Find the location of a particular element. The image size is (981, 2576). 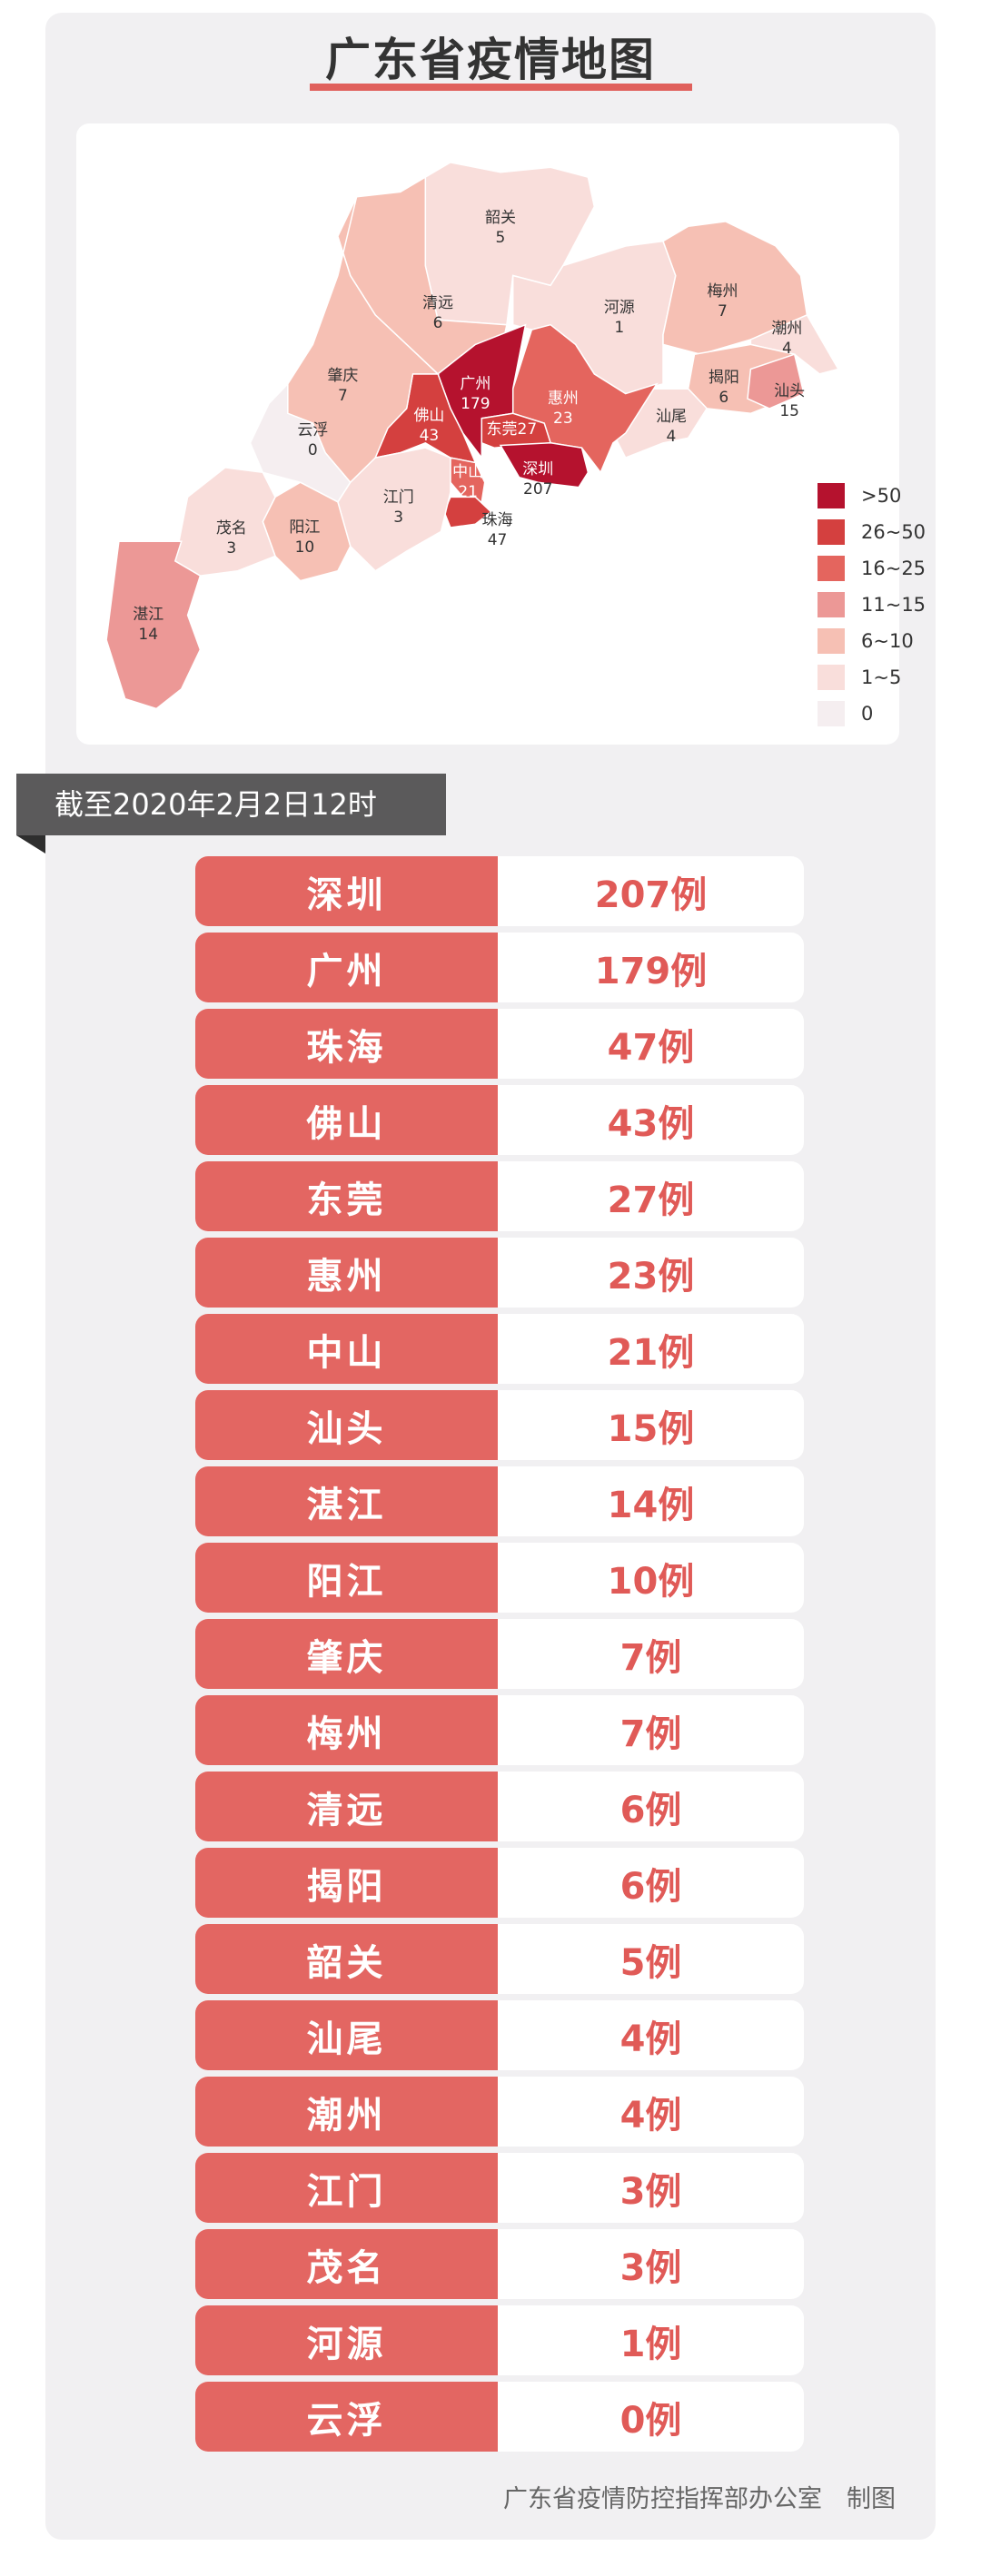

city-name: 惠州 is located at coordinates (346, 1273).